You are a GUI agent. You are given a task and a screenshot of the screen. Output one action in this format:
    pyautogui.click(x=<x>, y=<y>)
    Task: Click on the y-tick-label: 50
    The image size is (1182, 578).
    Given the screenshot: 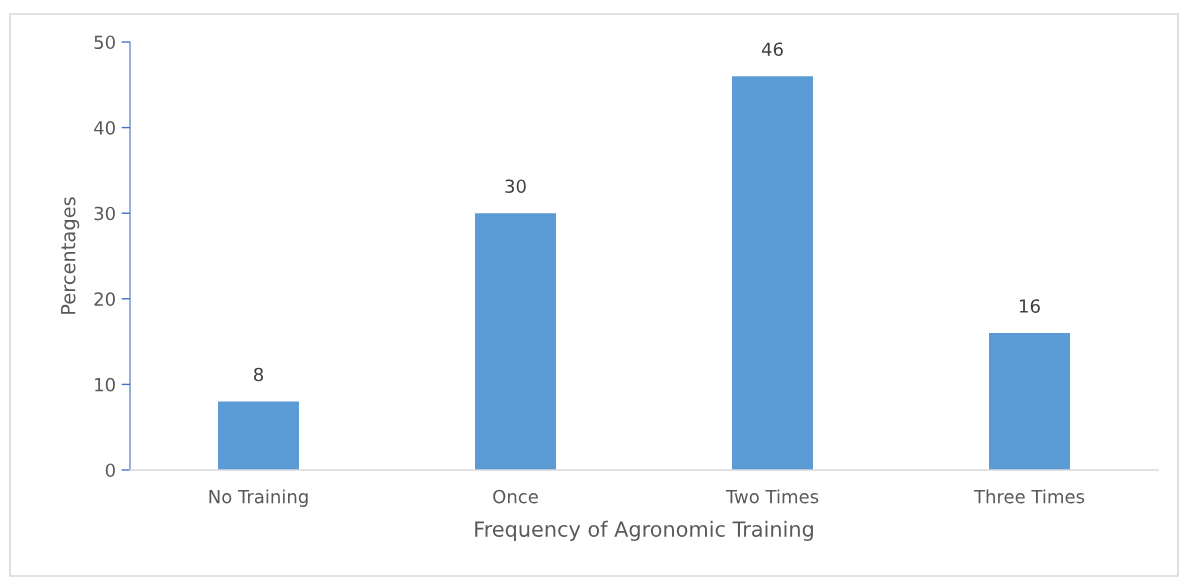 What is the action you would take?
    pyautogui.click(x=104, y=42)
    